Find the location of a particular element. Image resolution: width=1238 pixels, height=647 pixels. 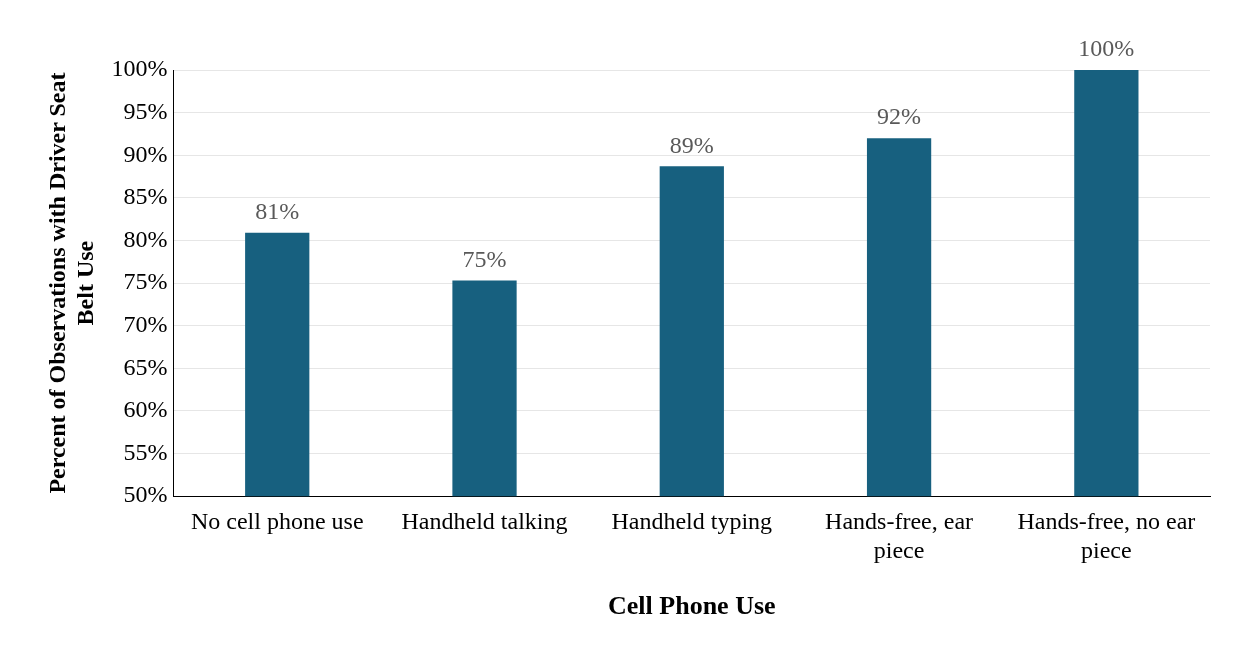

y-tick-label: 65% is located at coordinates (145, 366).